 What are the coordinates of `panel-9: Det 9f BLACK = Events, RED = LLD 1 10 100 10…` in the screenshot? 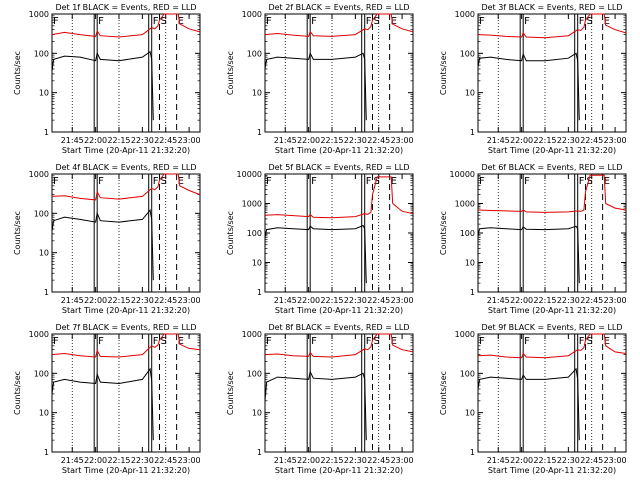 It's located at (533, 399).